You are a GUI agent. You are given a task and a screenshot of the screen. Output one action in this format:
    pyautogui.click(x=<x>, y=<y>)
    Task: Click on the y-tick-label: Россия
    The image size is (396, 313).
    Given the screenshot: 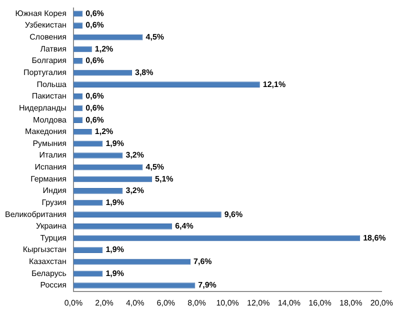 What is the action you would take?
    pyautogui.click(x=53, y=285)
    